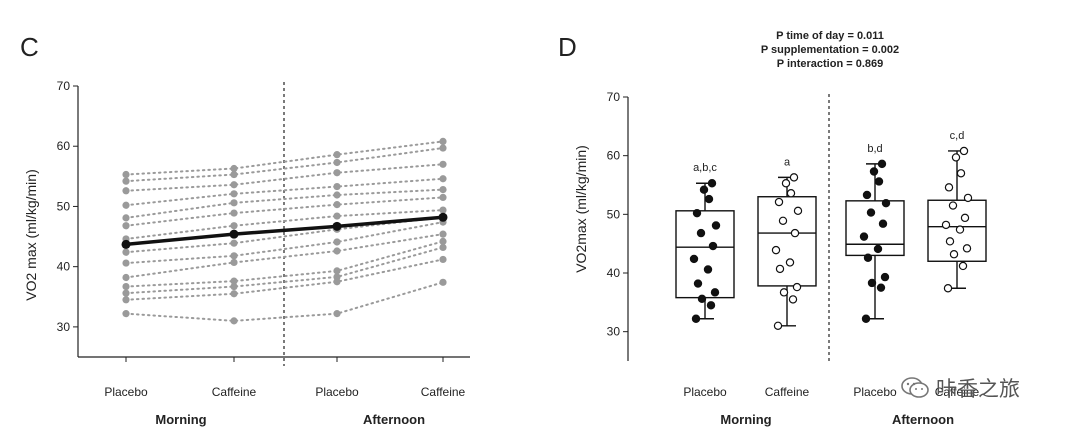 The width and height of the screenshot is (1080, 437). Describe the element at coordinates (64, 206) in the screenshot. I see `panel-c-y-tick-label: 50` at that location.